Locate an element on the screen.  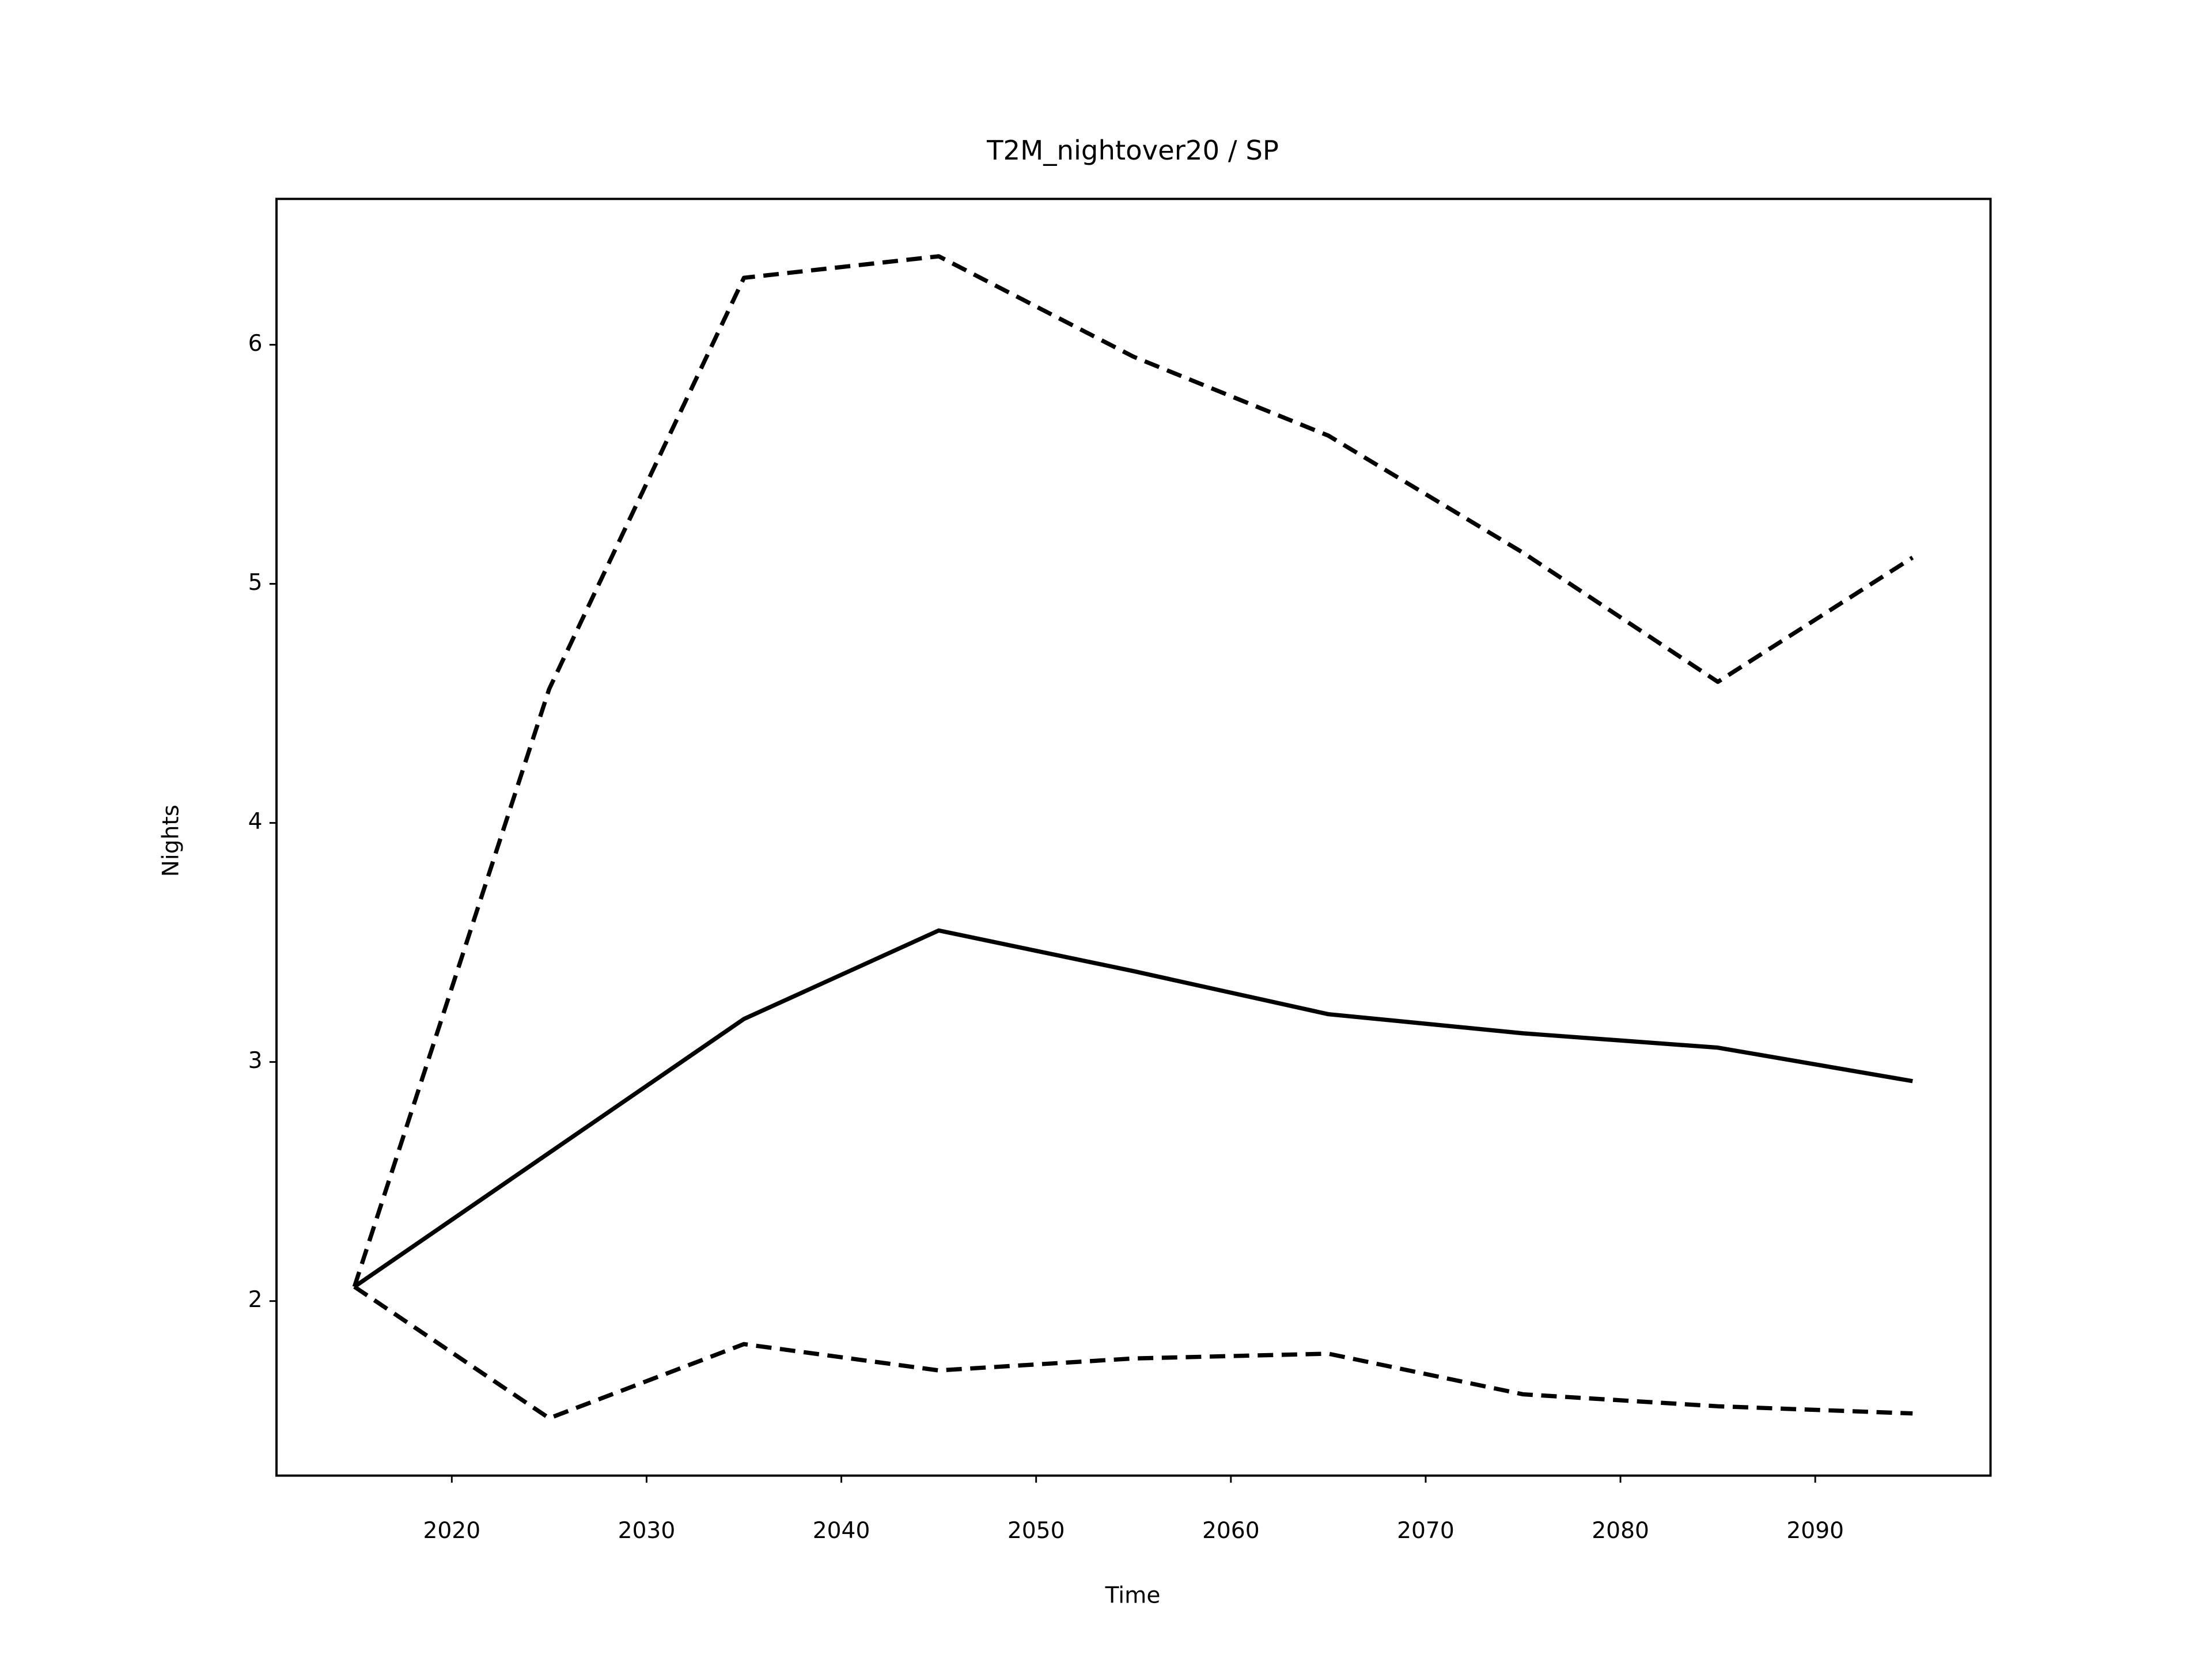
y-tick-label: 5 is located at coordinates (255, 583).